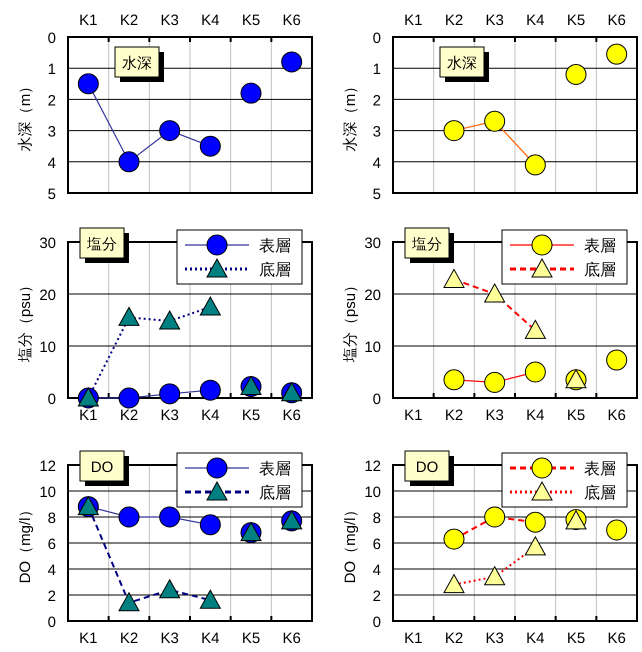 This screenshot has width=642, height=652. I want to click on y-tick-label: 3, so click(376, 132).